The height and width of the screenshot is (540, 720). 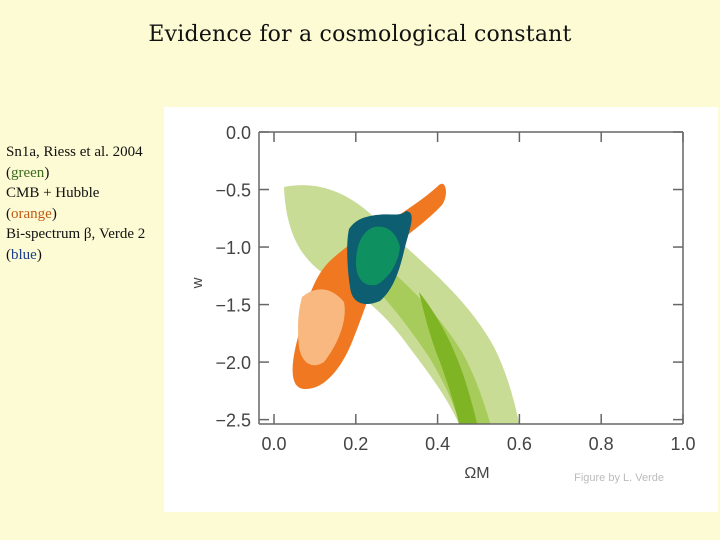 I want to click on x-tick-label: 0.8, so click(x=601, y=444).